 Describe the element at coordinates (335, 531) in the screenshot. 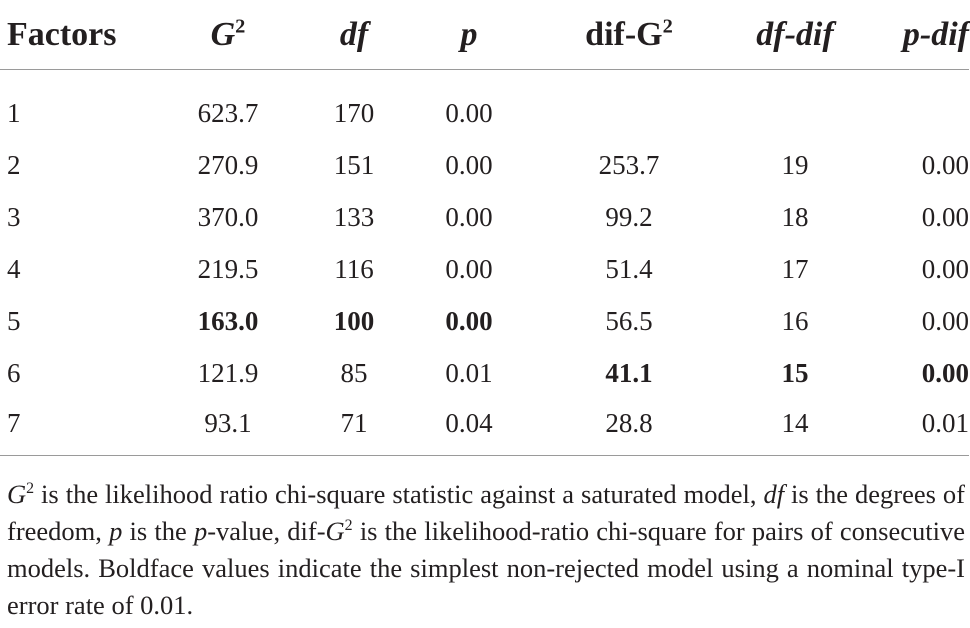

I see `footnote-dif-g-symbol: G` at that location.